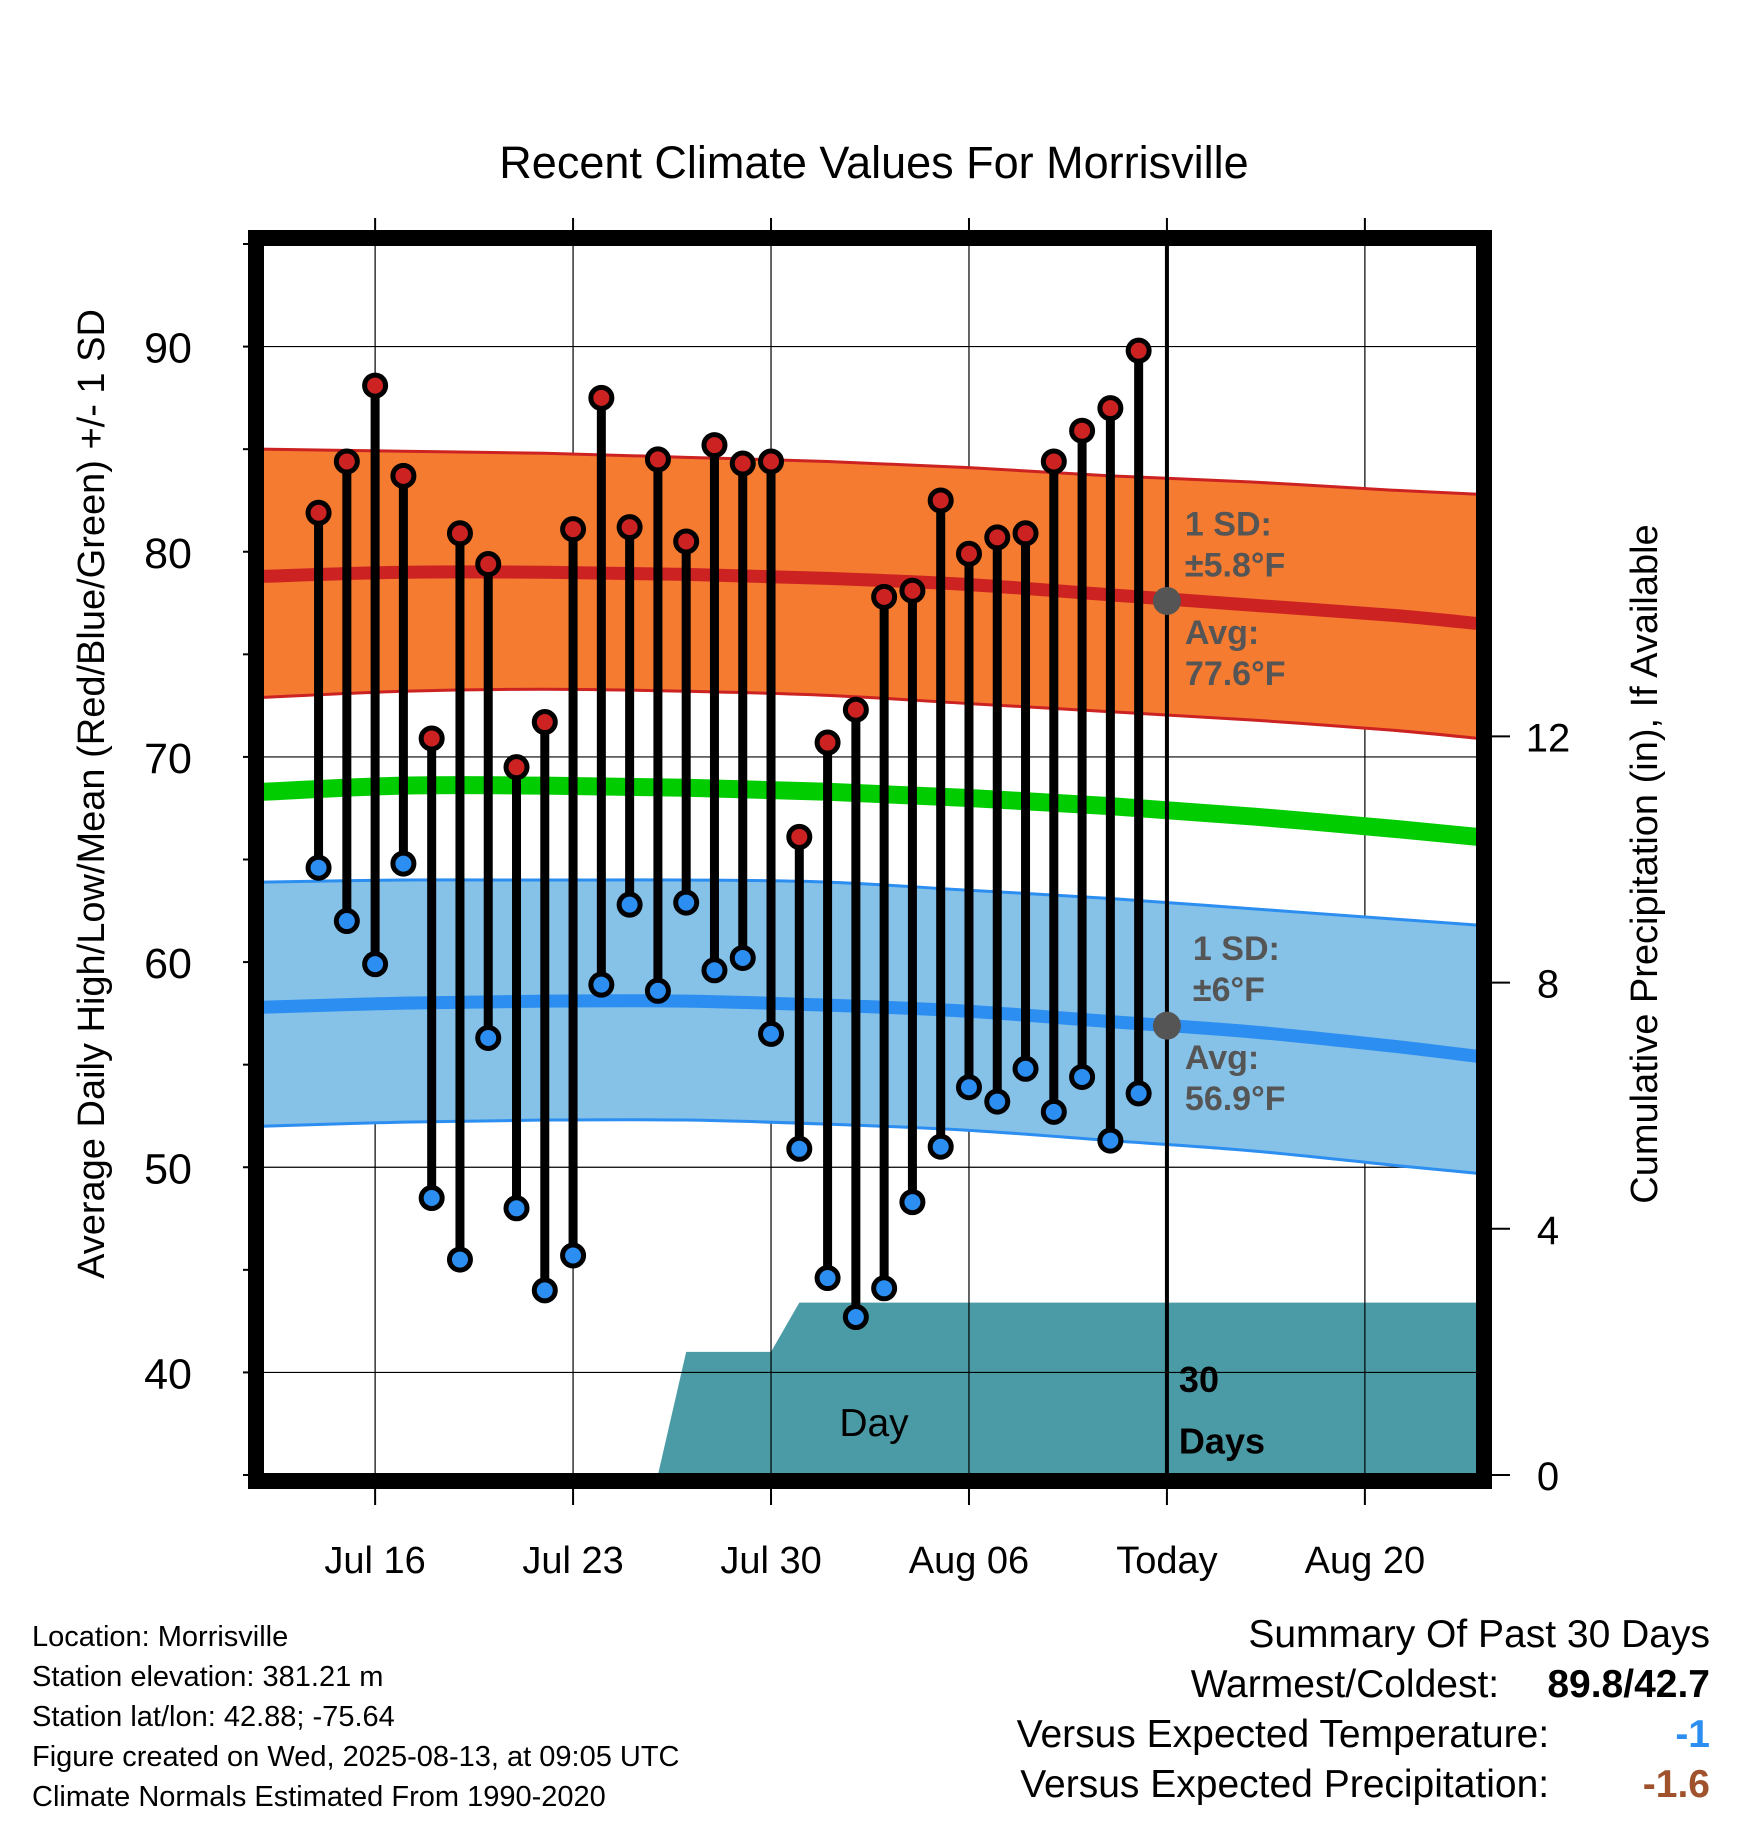 This screenshot has width=1748, height=1828. What do you see at coordinates (1199, 1379) in the screenshot?
I see `precip-days-number: 30` at bounding box center [1199, 1379].